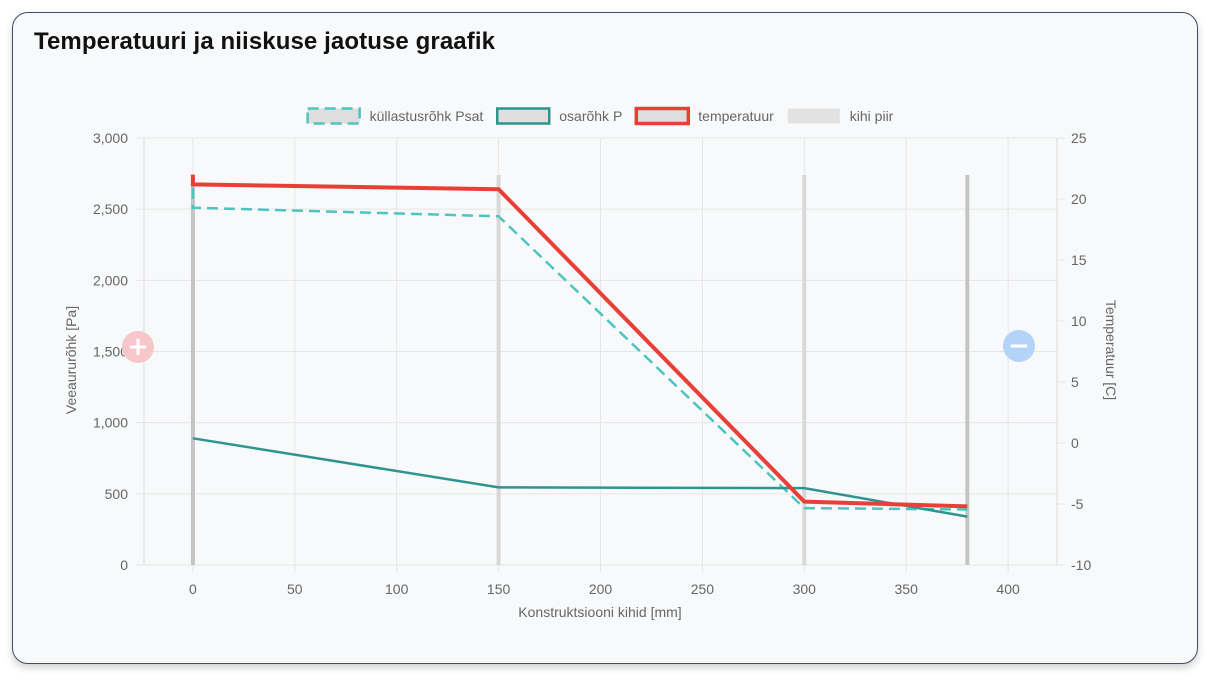  I want to click on x-tick-label: 200, so click(601, 589).